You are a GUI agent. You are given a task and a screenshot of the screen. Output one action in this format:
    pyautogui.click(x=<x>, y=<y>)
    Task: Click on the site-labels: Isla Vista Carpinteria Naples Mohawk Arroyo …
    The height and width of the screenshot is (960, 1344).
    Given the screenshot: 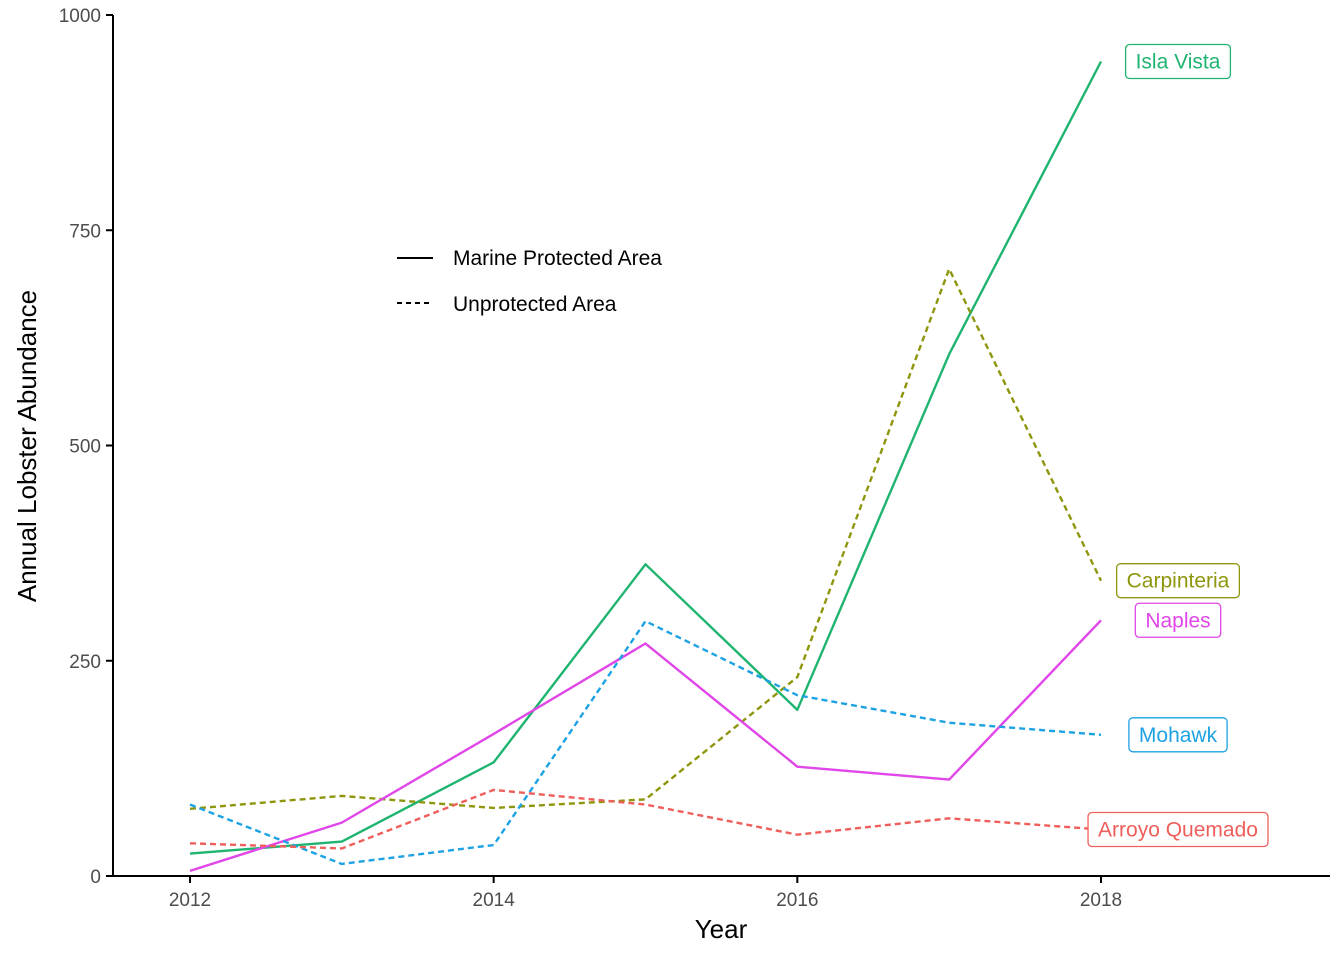 What is the action you would take?
    pyautogui.click(x=1178, y=445)
    